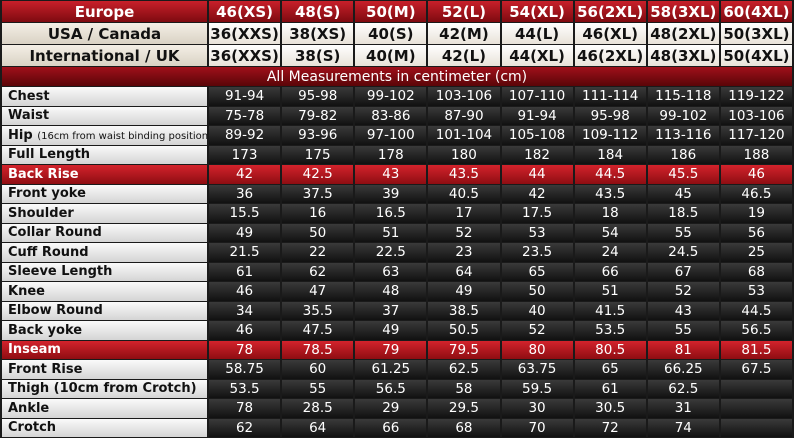 This screenshot has width=794, height=438. I want to click on label-text: Back Rise, so click(43, 174).